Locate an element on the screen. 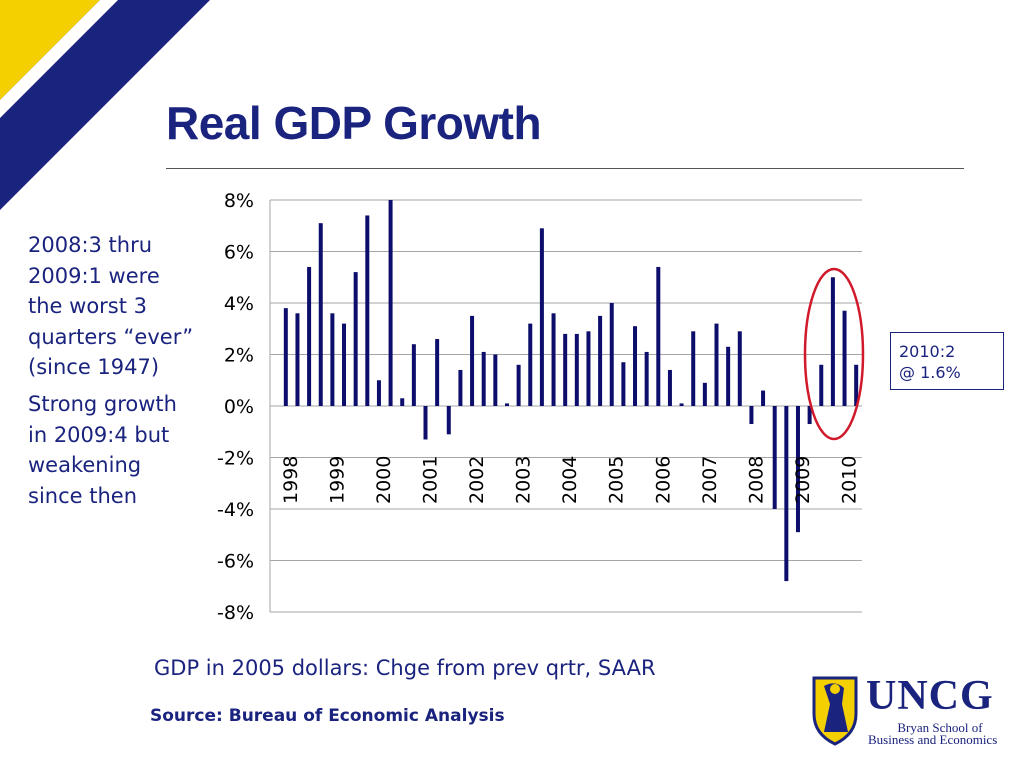 The height and width of the screenshot is (768, 1024). y-tick-label: 4% is located at coordinates (239, 304).